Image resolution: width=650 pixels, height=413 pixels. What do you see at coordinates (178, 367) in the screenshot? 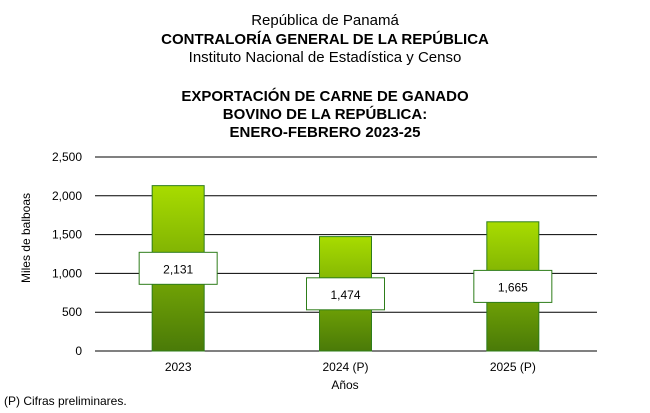
I see `x-tick-label: 2023` at bounding box center [178, 367].